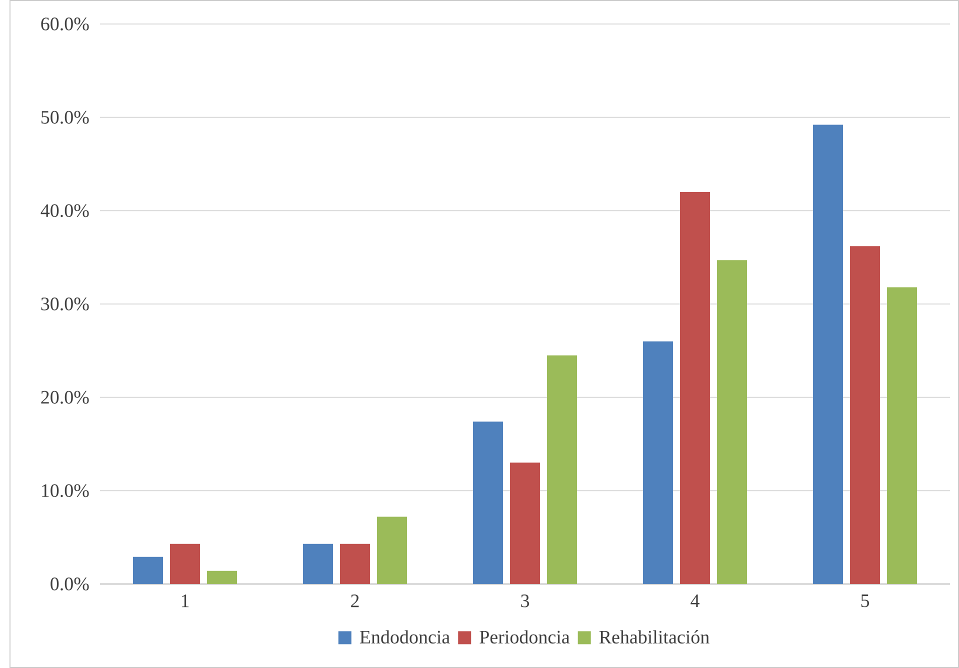 The image size is (959, 668). Describe the element at coordinates (355, 601) in the screenshot. I see `x-tick-label: 2` at that location.